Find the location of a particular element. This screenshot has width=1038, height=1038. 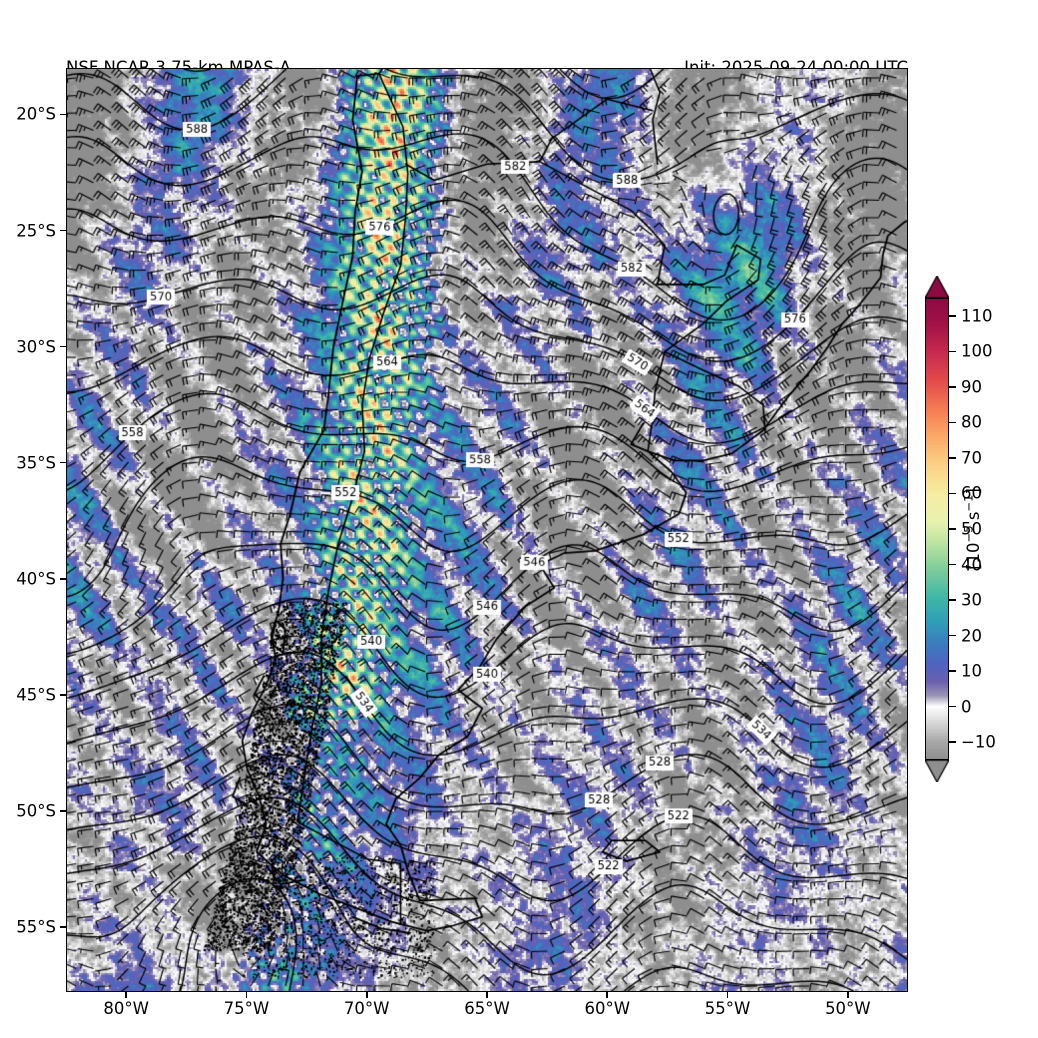

lon-tick-label-4: 60°W is located at coordinates (607, 1008).